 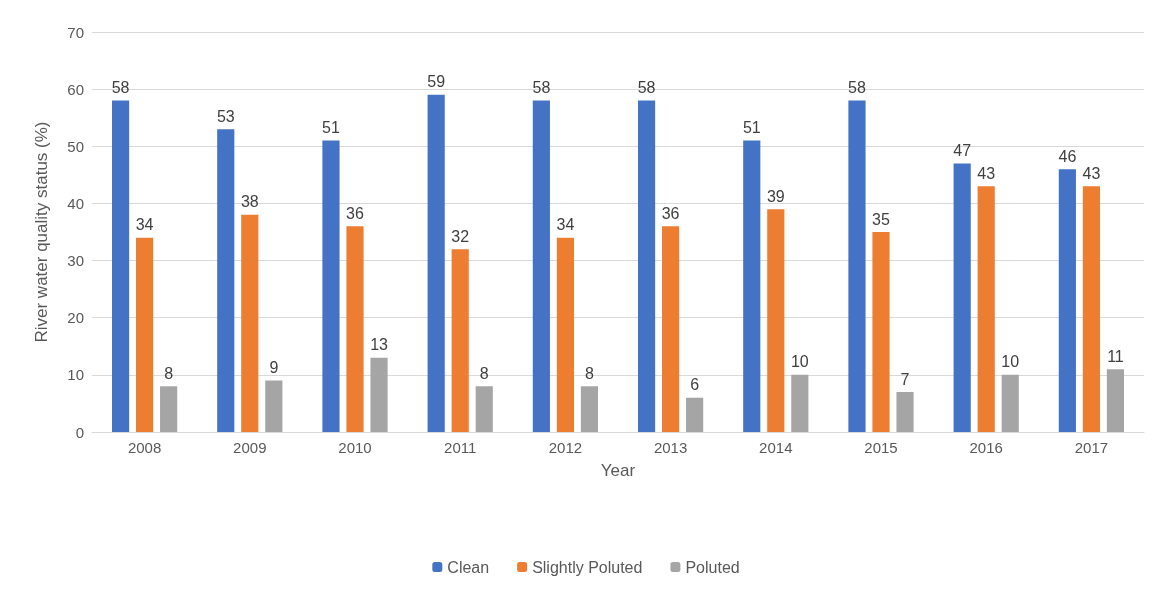 What do you see at coordinates (1091, 447) in the screenshot?
I see `x-tick-label: 2017` at bounding box center [1091, 447].